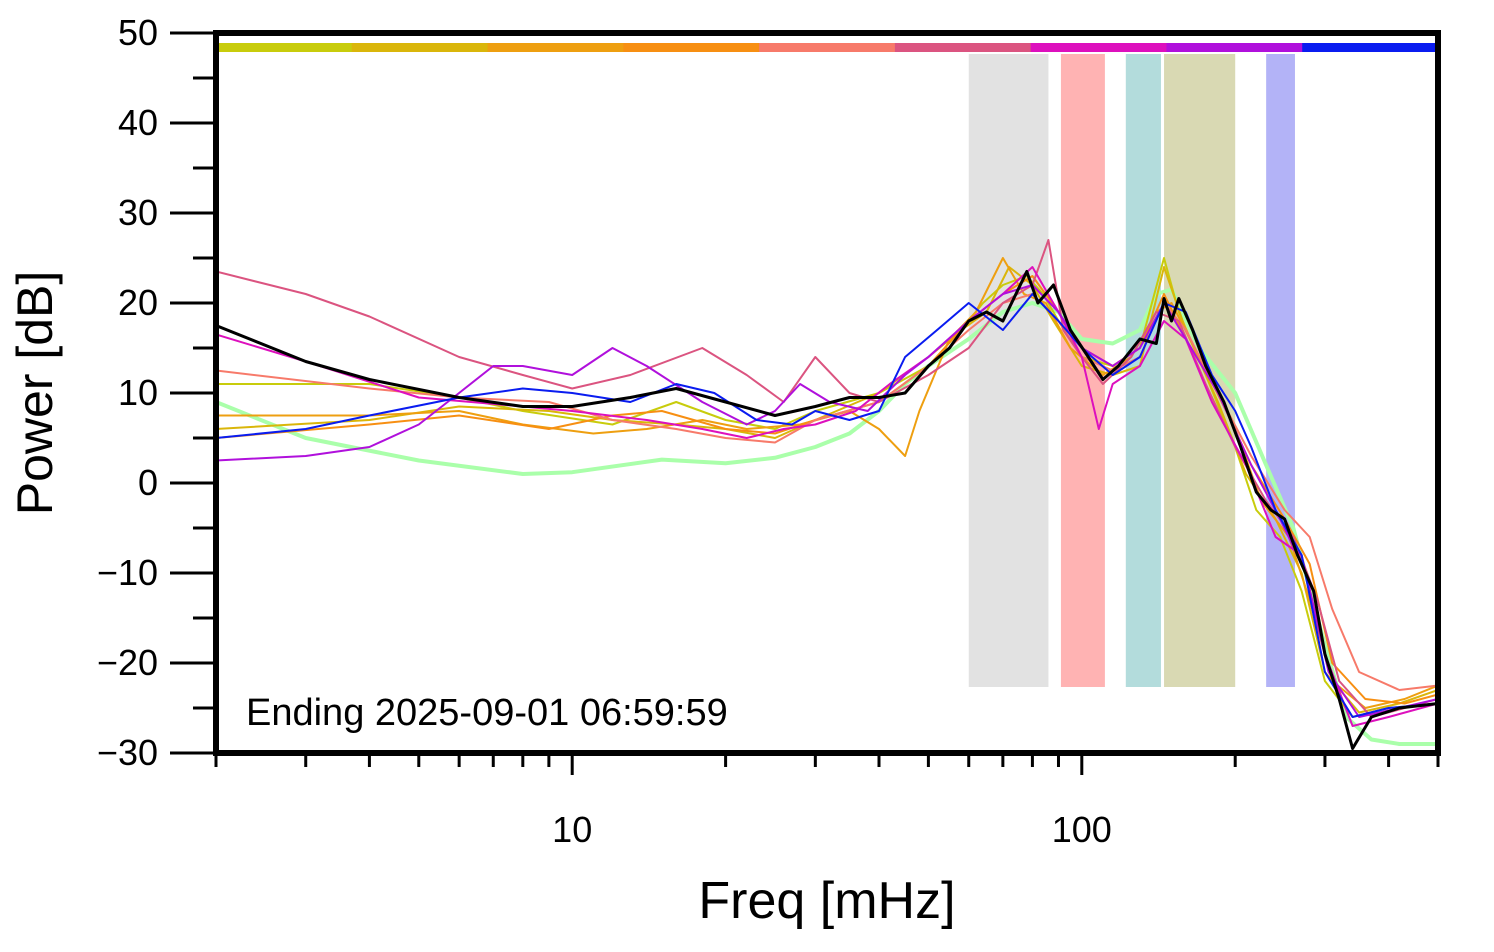 This screenshot has width=1494, height=952. Describe the element at coordinates (138, 212) in the screenshot. I see `y-tick-label: 30` at that location.